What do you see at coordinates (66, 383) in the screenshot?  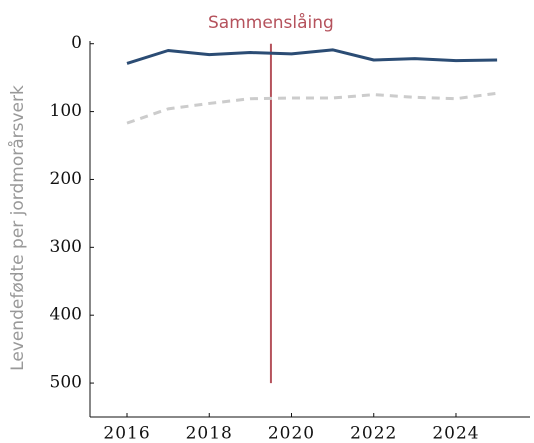 I see `y-tick-label: 500` at bounding box center [66, 383].